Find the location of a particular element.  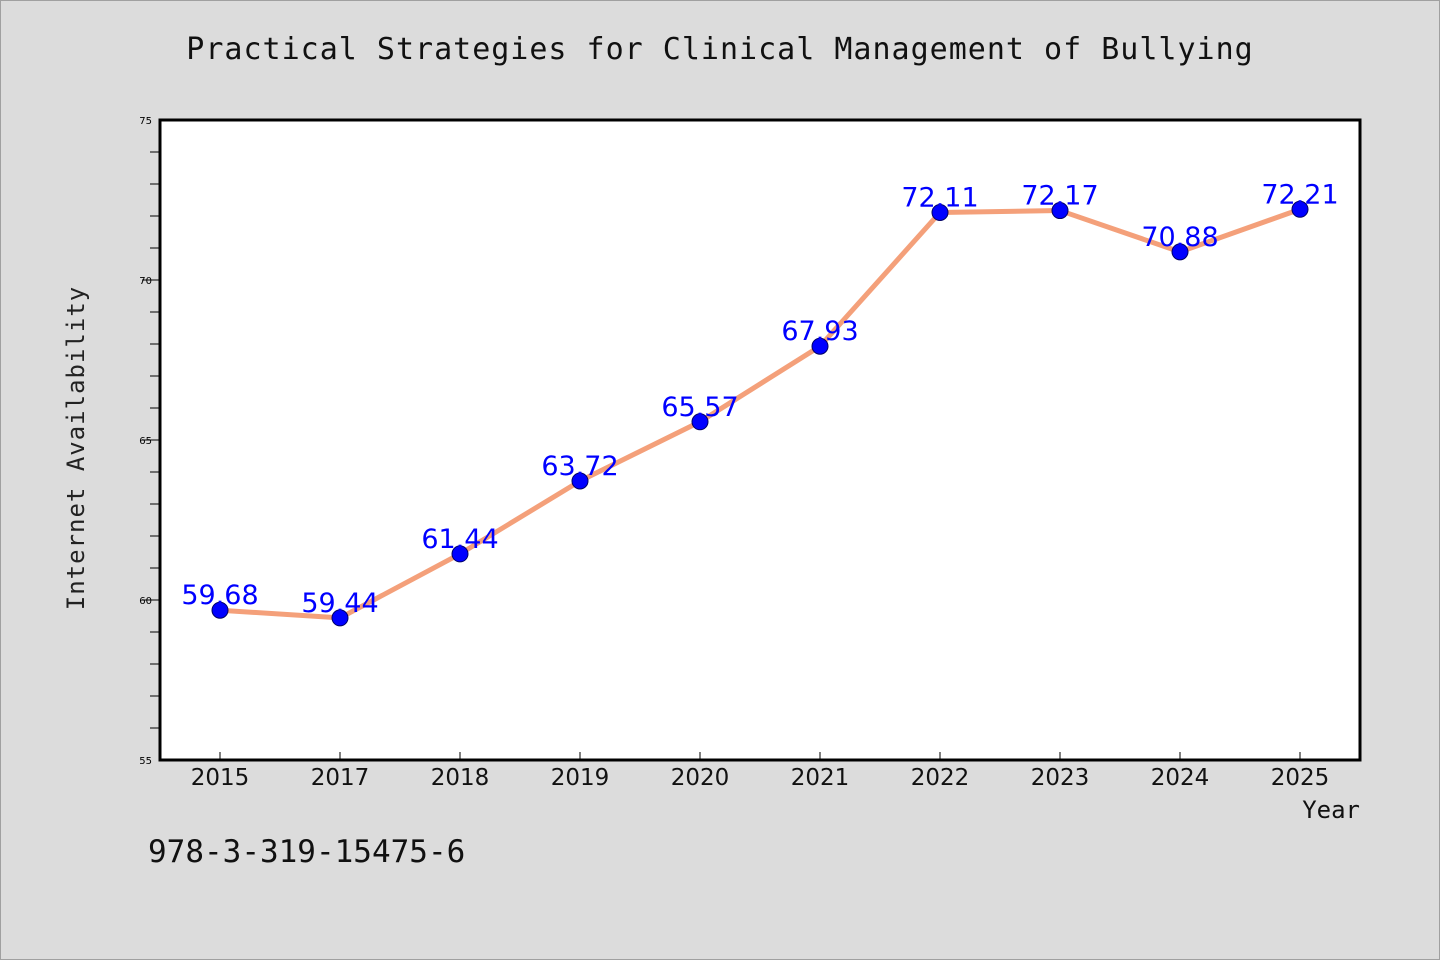

data-label: 65.57 is located at coordinates (699, 407).